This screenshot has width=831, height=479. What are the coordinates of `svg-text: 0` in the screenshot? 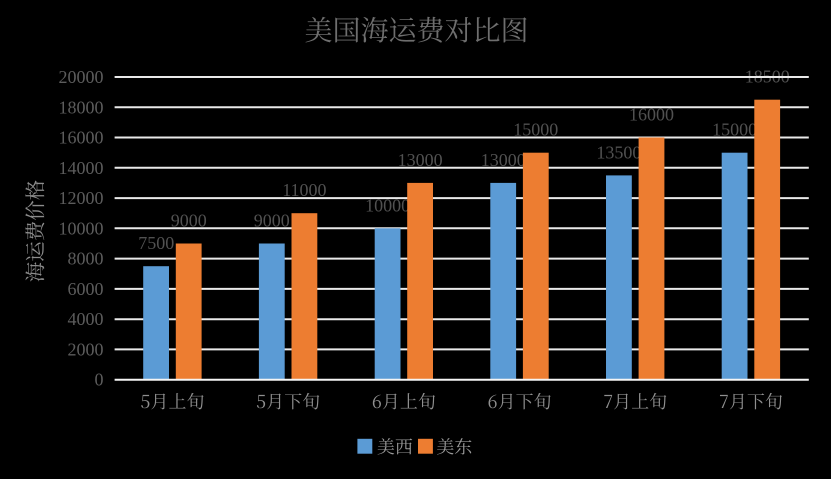 It's located at (99, 380).